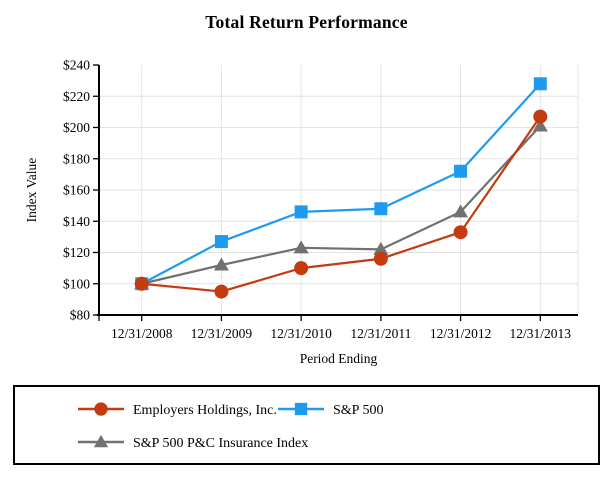  Describe the element at coordinates (76, 127) in the screenshot. I see `y-tick-label: $200` at that location.